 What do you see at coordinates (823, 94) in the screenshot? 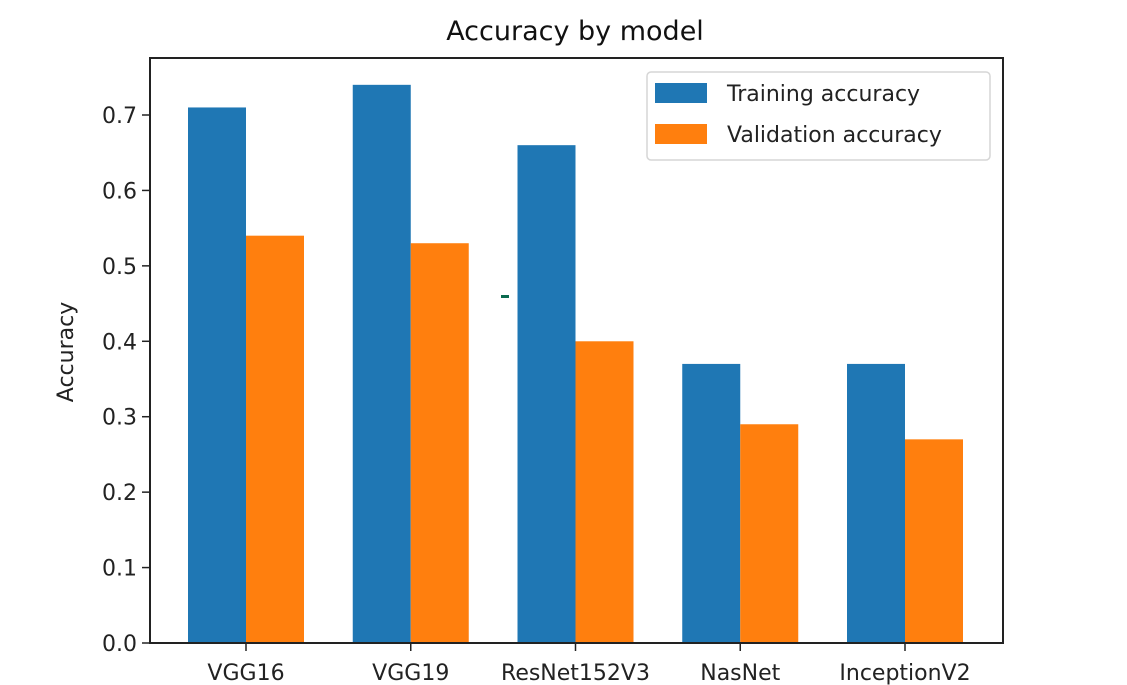
I see `legend-label-training: Training accuracy` at bounding box center [823, 94].